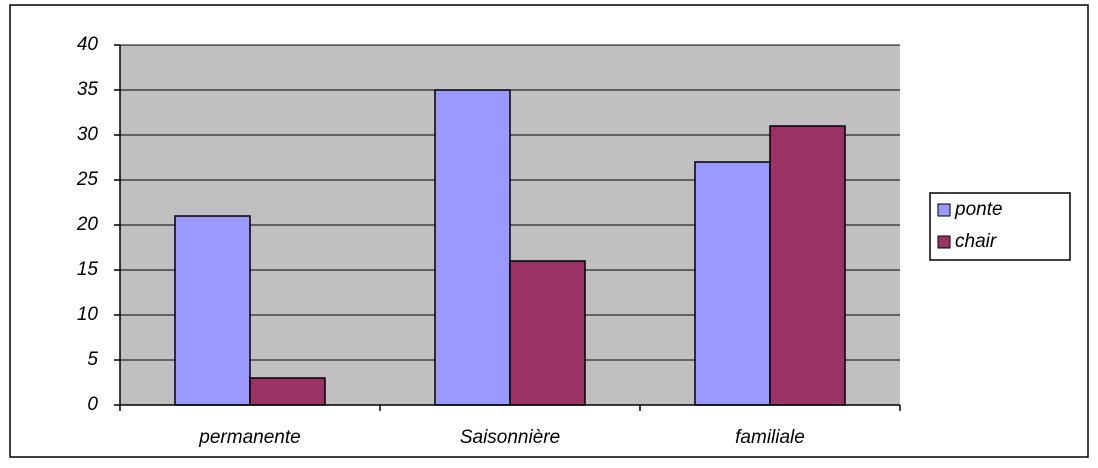  Describe the element at coordinates (87, 179) in the screenshot. I see `y-tick-label: 25` at that location.